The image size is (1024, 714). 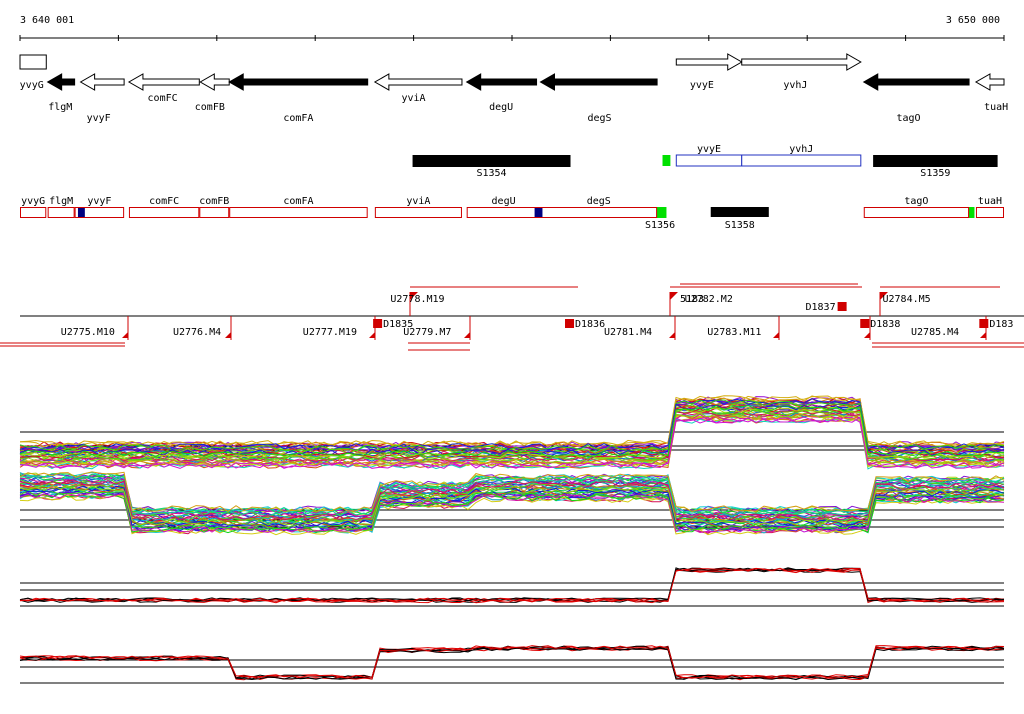 What do you see at coordinates (32, 85) in the screenshot?
I see `gene-label-yvyG: yvyG` at bounding box center [32, 85].